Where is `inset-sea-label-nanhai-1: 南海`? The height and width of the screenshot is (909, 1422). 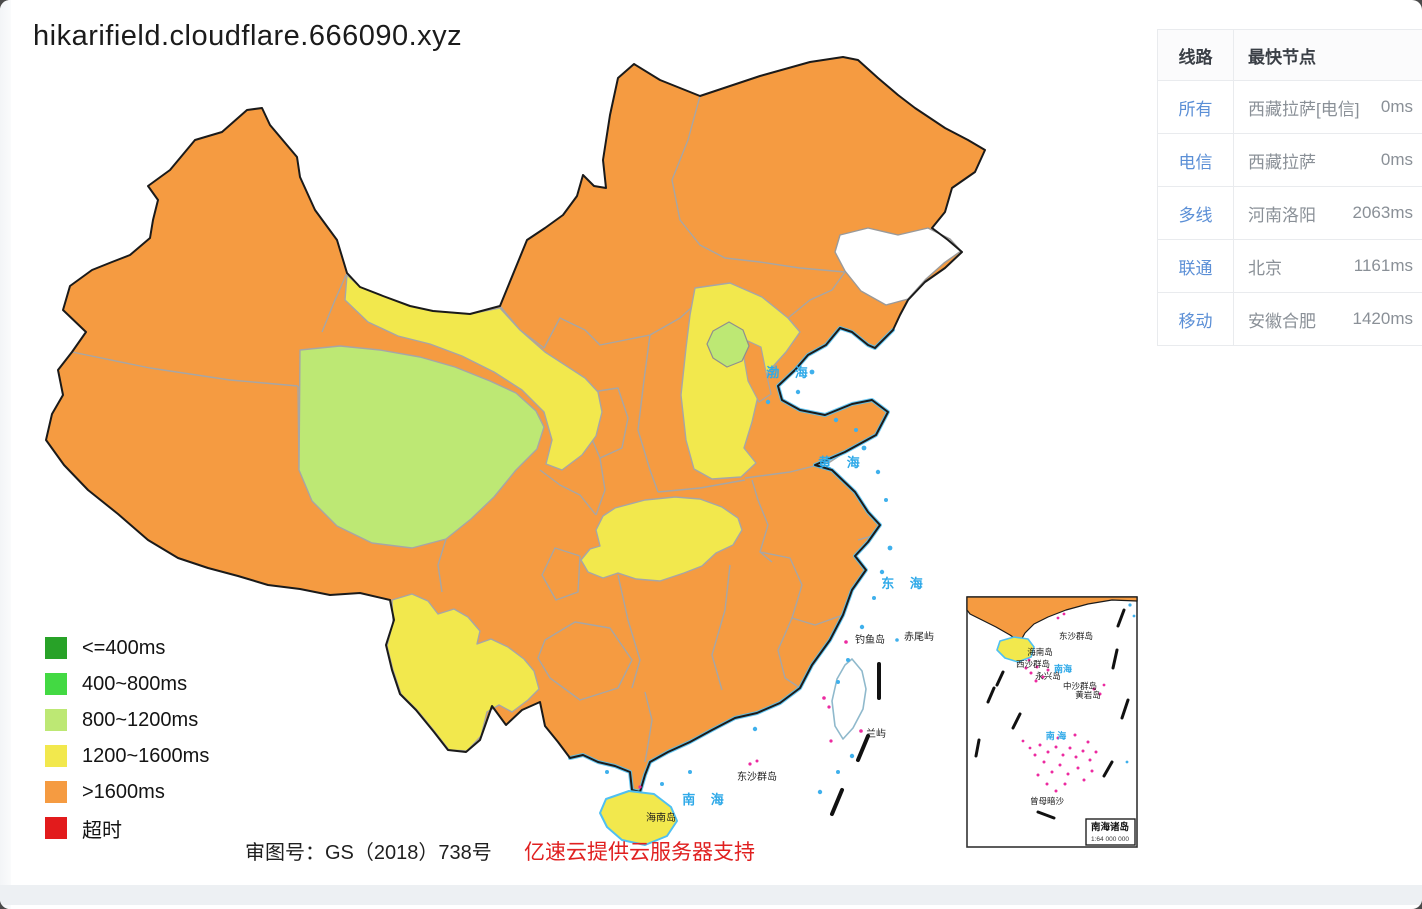
inset-sea-label-nanhai-1: 南海 is located at coordinates (1063, 668).